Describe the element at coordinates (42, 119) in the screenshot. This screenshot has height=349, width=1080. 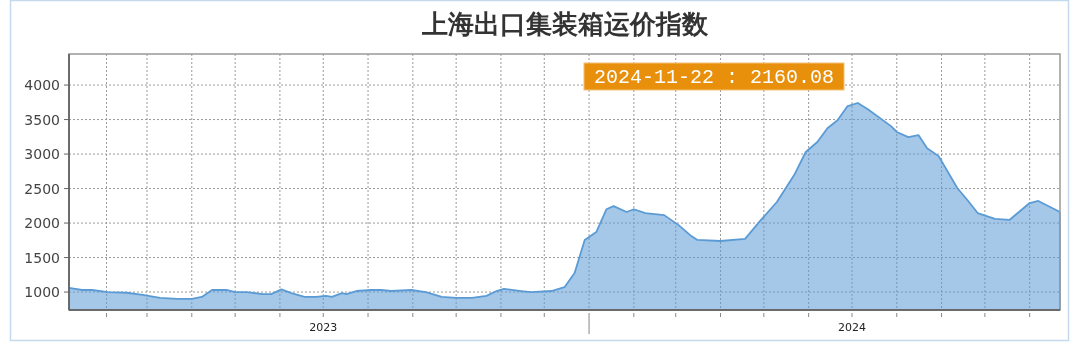
I see `y-tick-label: 3500` at that location.